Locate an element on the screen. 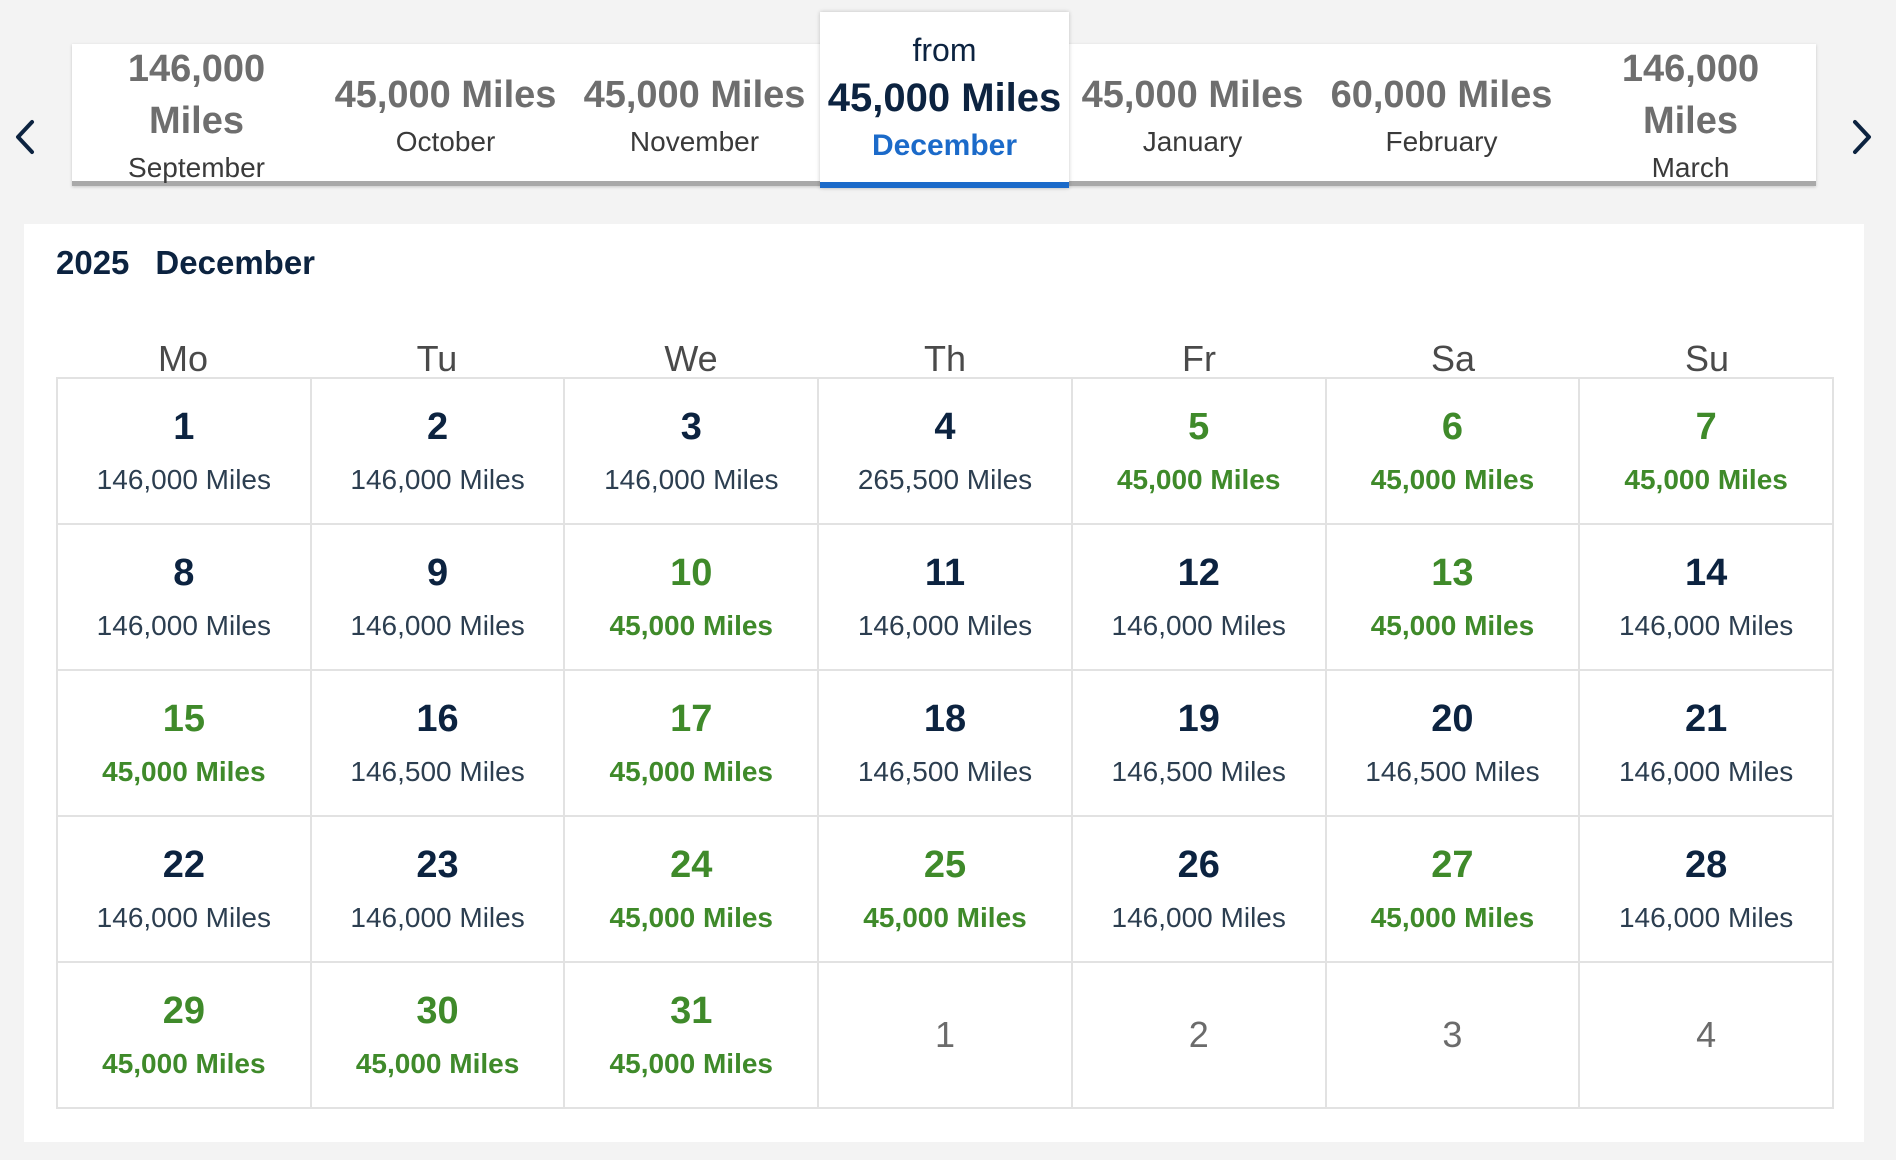 Image resolution: width=1896 pixels, height=1160 pixels. calendar-day-cell: 31 45,000 Miles is located at coordinates (692, 1036).